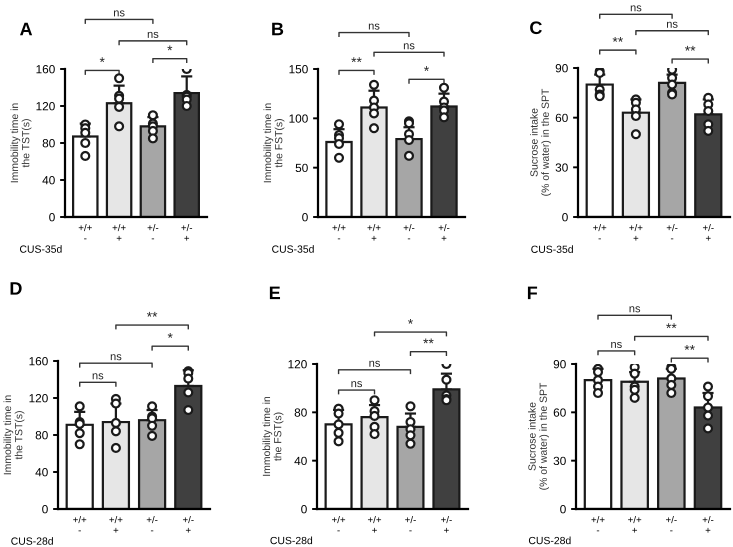 The height and width of the screenshot is (547, 733). I want to click on chart-title: C, so click(536, 27).